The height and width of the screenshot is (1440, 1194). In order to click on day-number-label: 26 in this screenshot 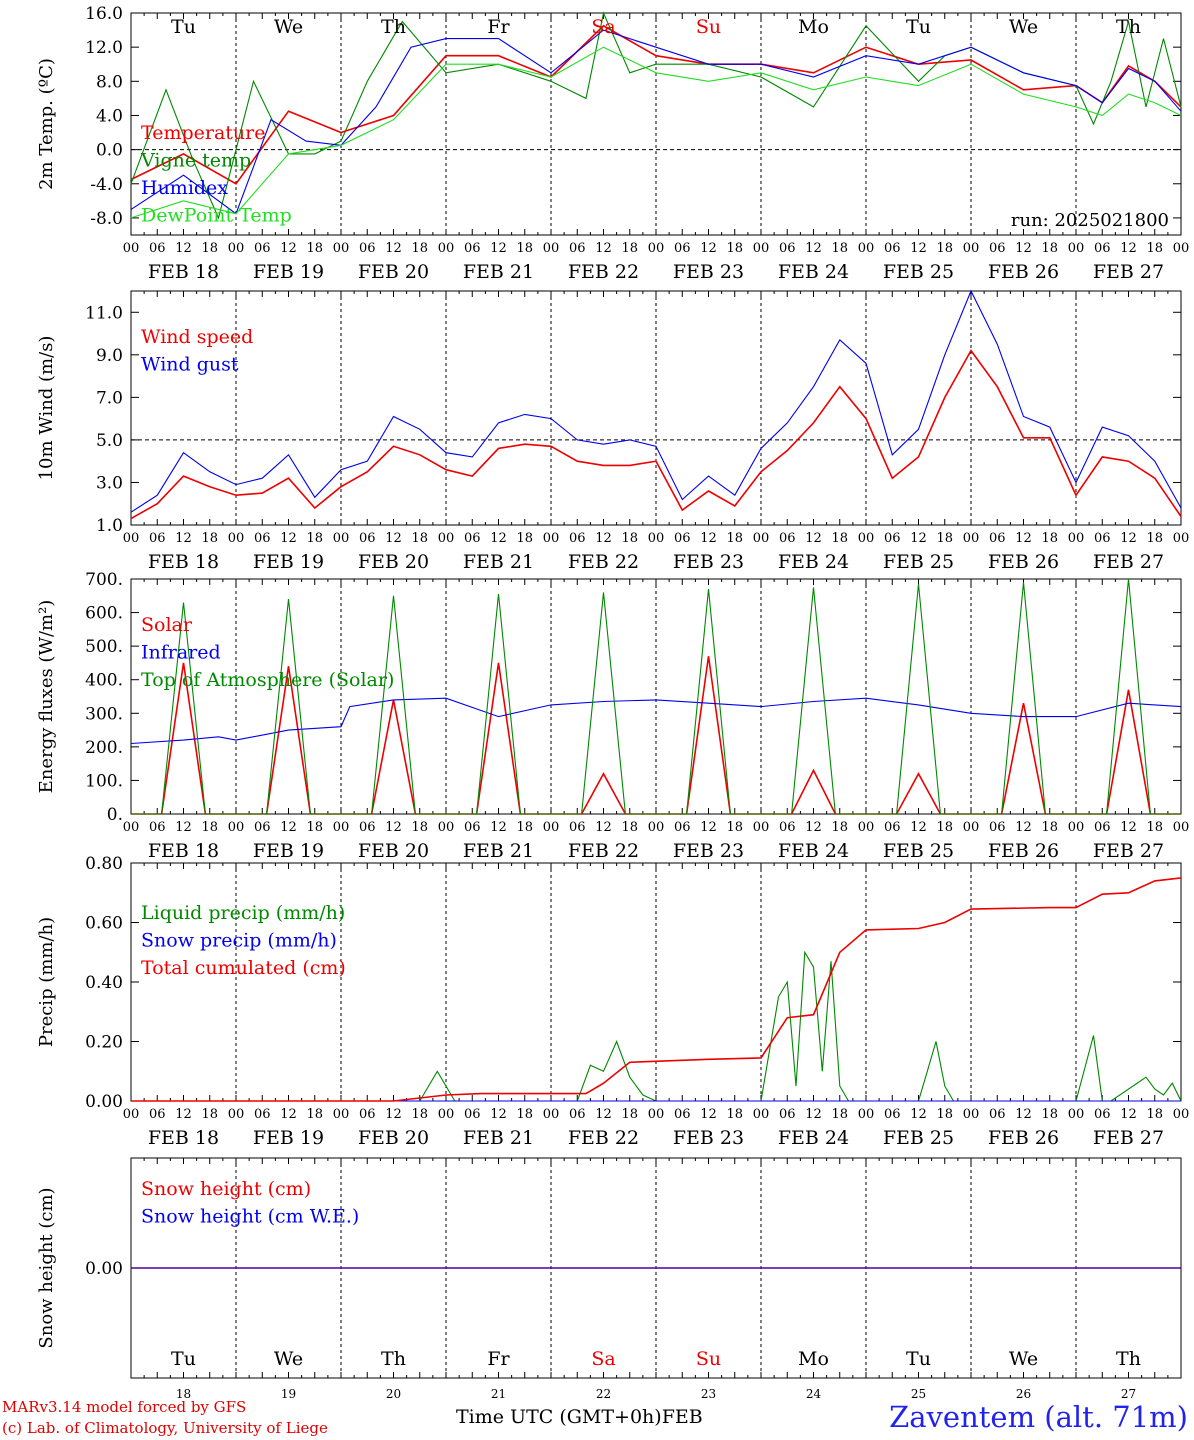, I will do `click(1023, 1394)`.